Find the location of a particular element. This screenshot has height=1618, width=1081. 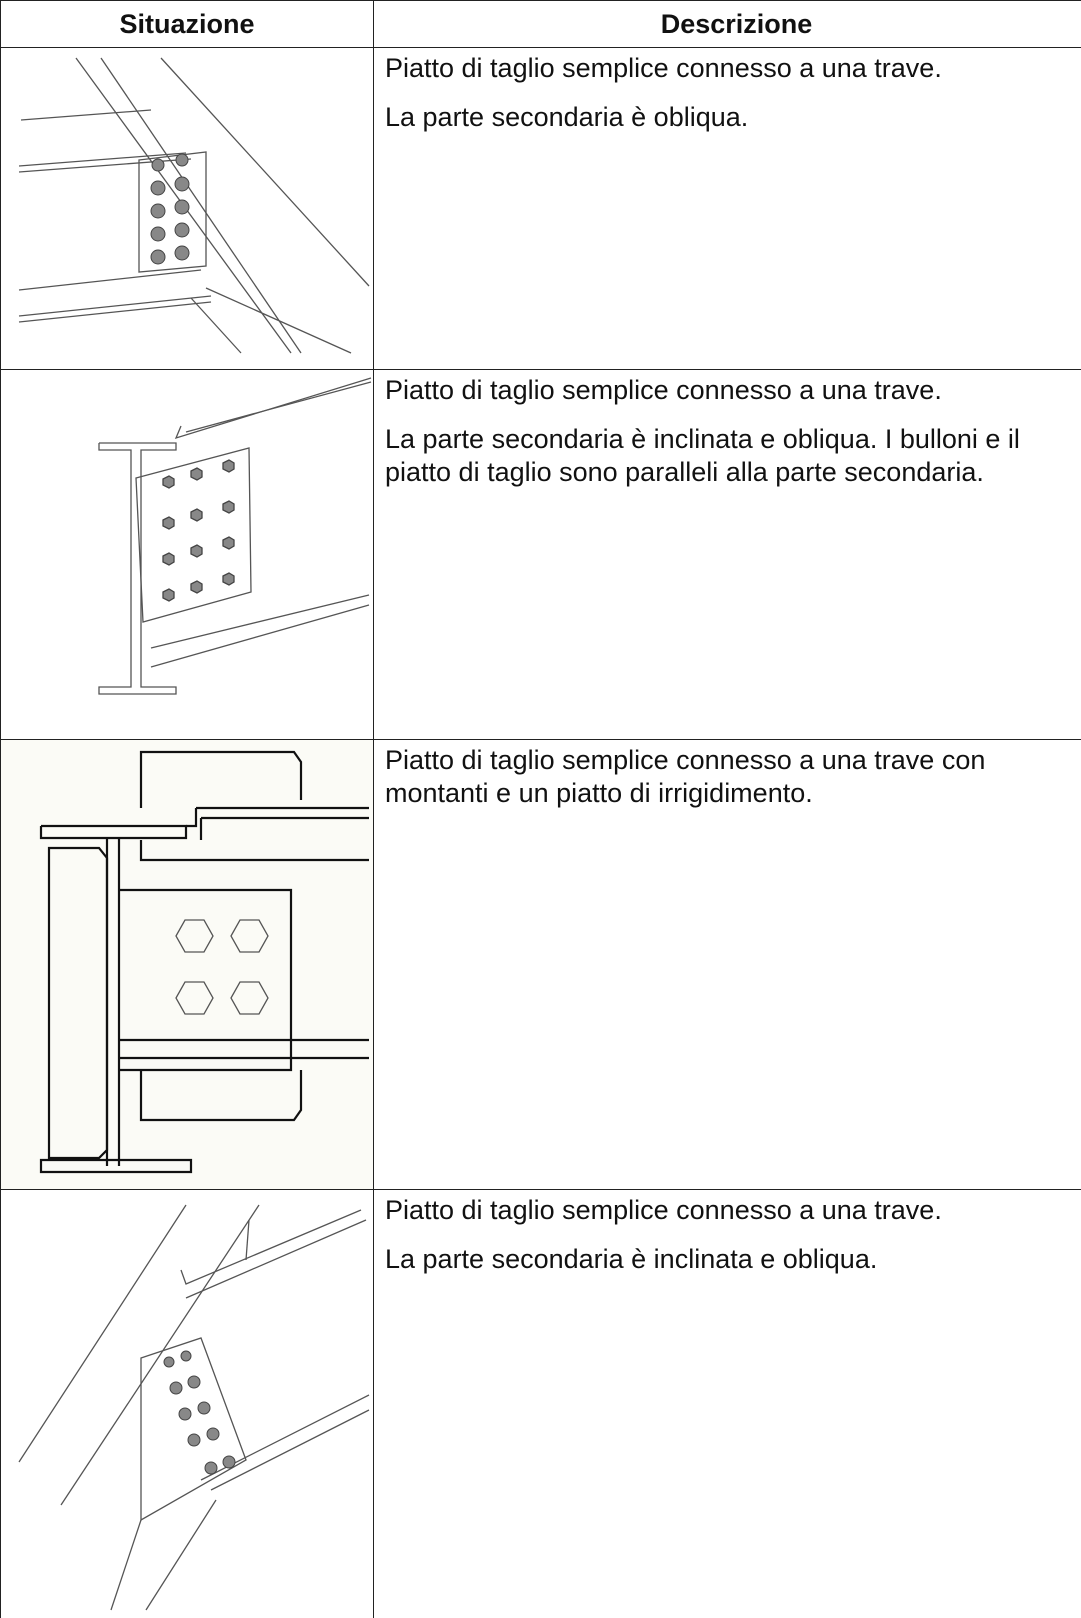

column-header: Situazione is located at coordinates (187, 24).